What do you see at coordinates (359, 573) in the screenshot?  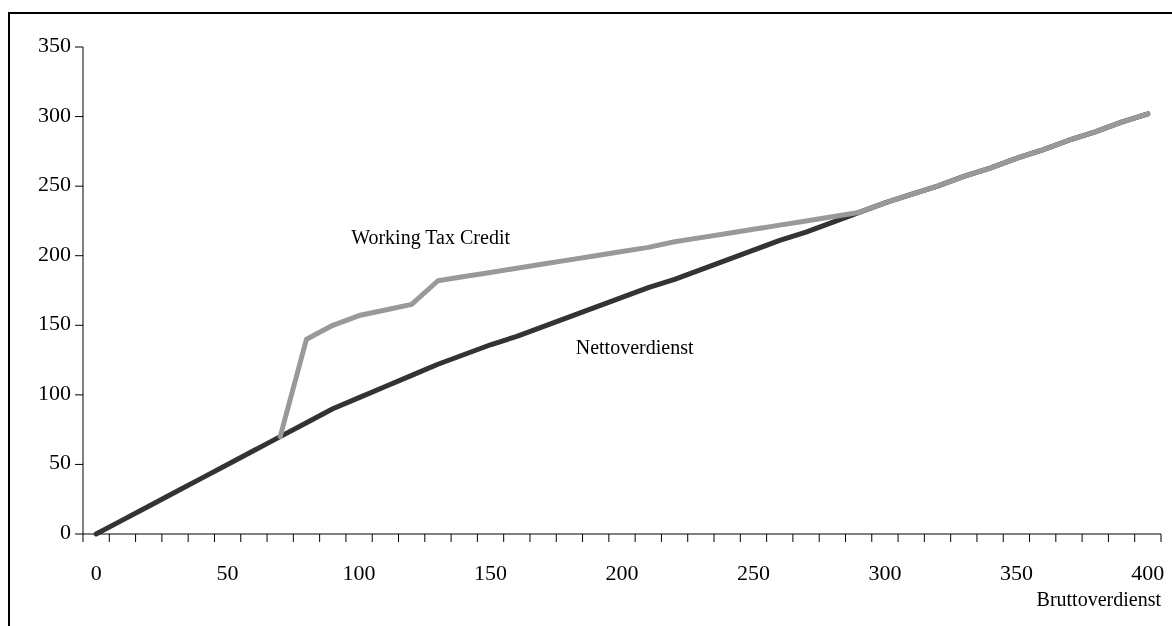 I see `x-tick-label: 100` at bounding box center [359, 573].